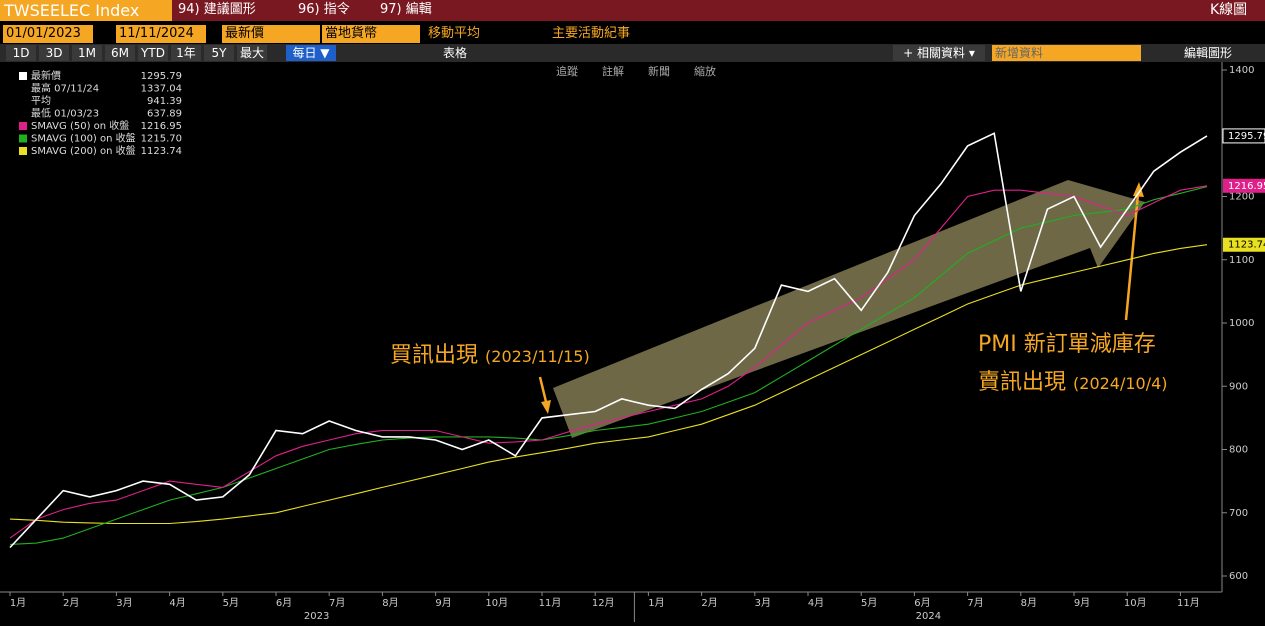 Image resolution: width=1265 pixels, height=626 pixels. Describe the element at coordinates (164, 101) in the screenshot. I see `legend-value: 941.39` at that location.